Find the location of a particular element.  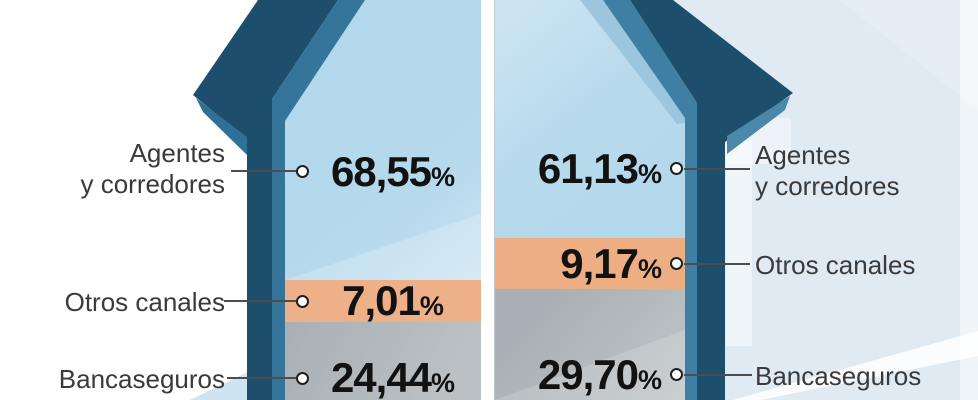

label-left-bancaseguros: Bancaseguros is located at coordinates (142, 379).